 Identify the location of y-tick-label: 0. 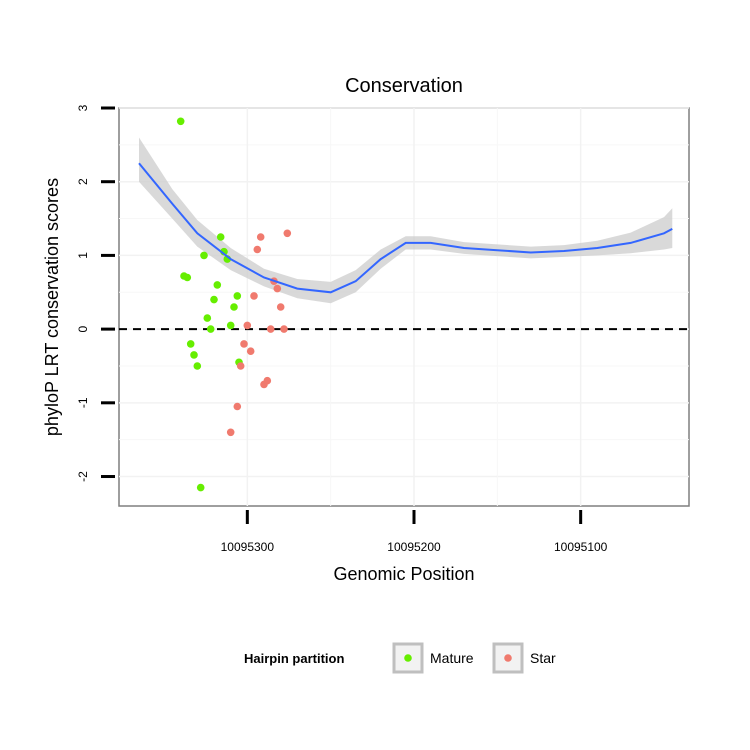
(83, 328).